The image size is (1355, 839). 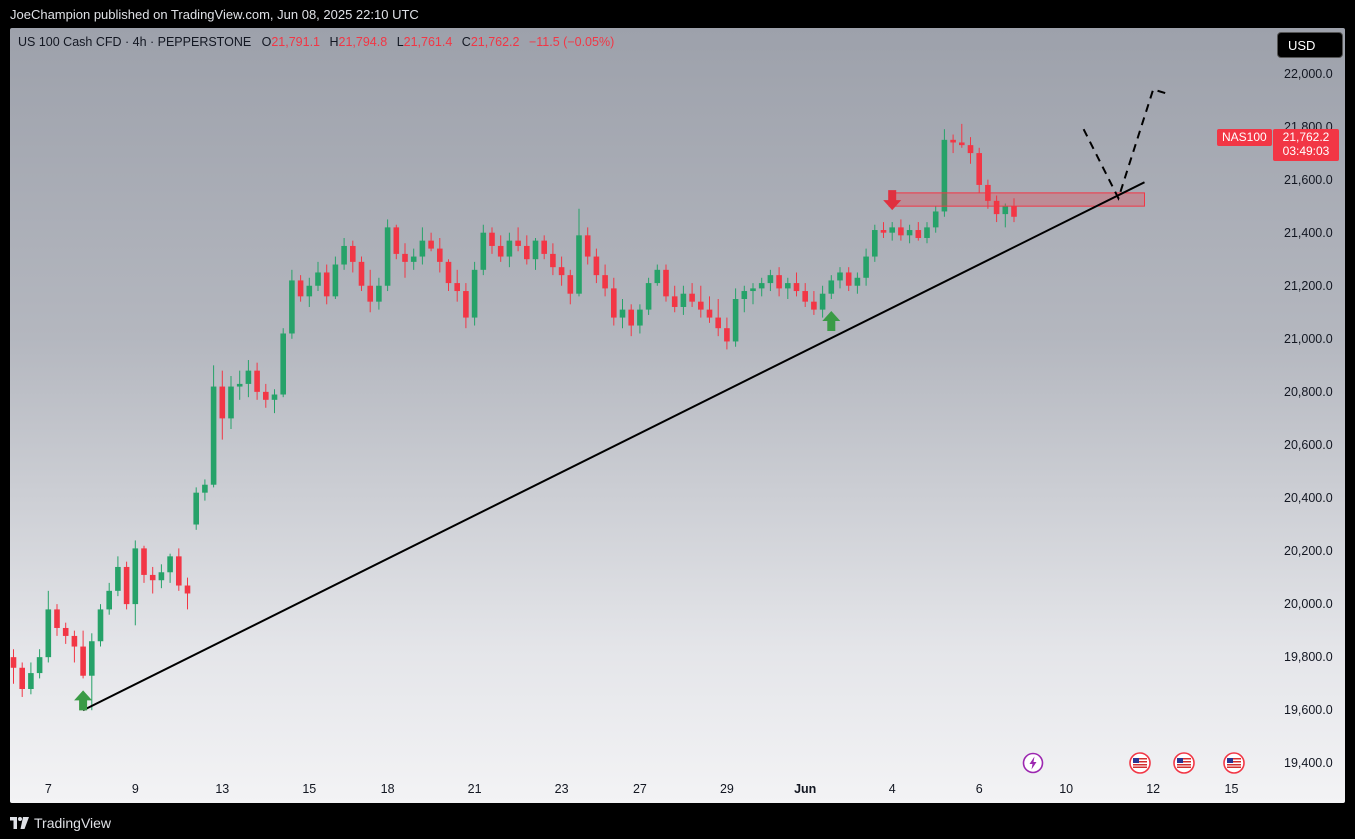 What do you see at coordinates (1017, 199) in the screenshot?
I see `resistance-zone` at bounding box center [1017, 199].